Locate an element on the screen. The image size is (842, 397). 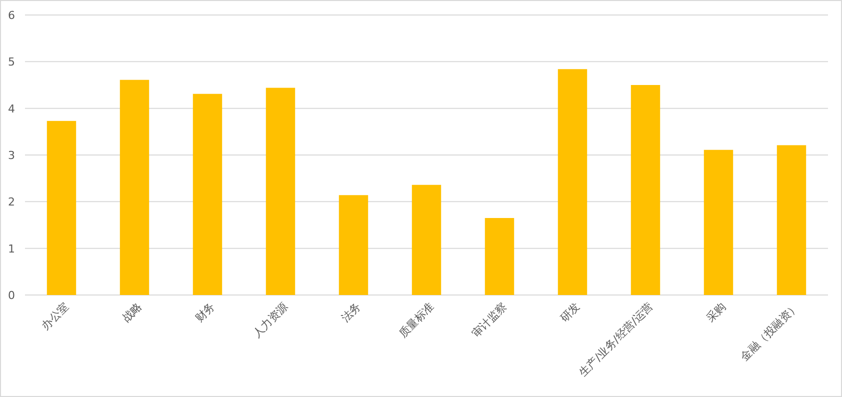
x-tick-label: 人力资源 is located at coordinates (270, 320).